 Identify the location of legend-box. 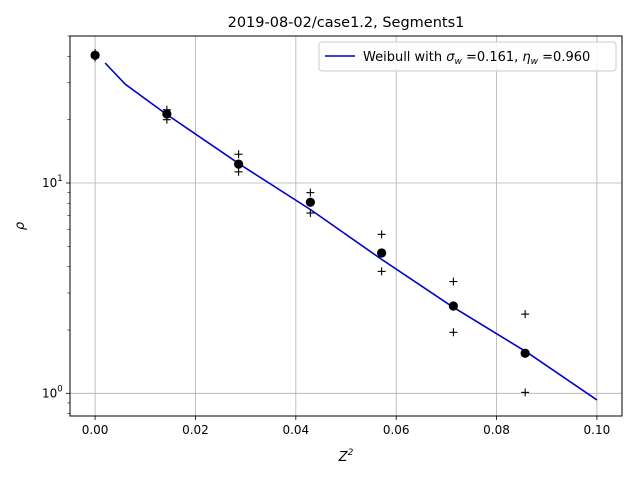
(467, 56).